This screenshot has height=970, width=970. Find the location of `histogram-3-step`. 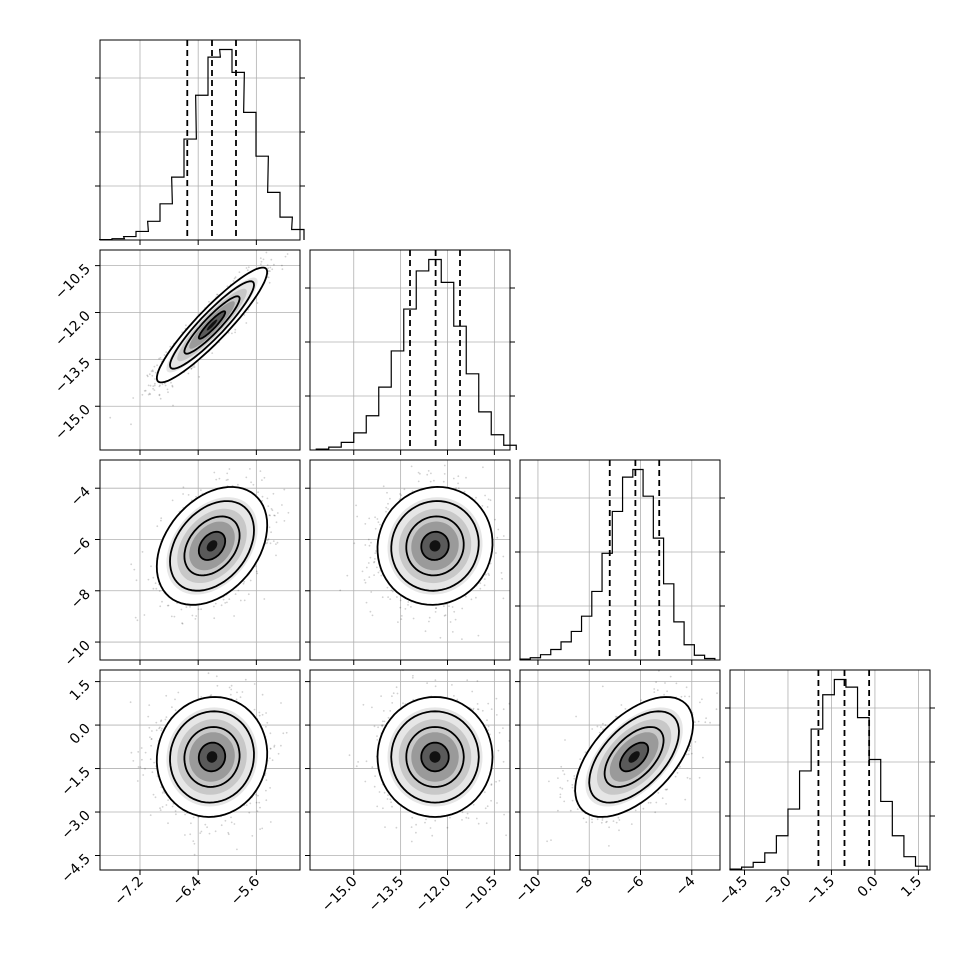

histogram-3-step is located at coordinates (828, 774).